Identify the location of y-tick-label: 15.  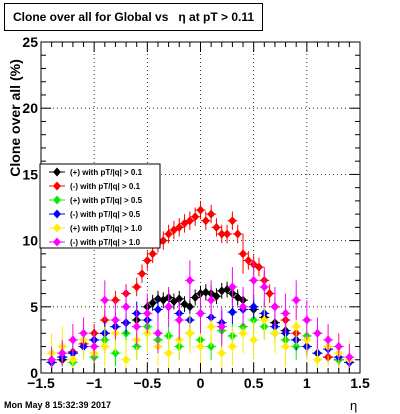
(30, 174).